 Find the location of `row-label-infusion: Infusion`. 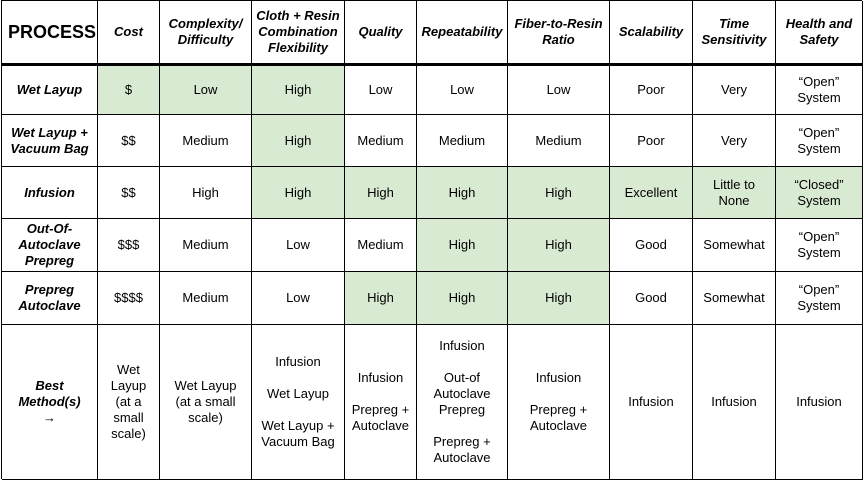

row-label-infusion: Infusion is located at coordinates (50, 193).